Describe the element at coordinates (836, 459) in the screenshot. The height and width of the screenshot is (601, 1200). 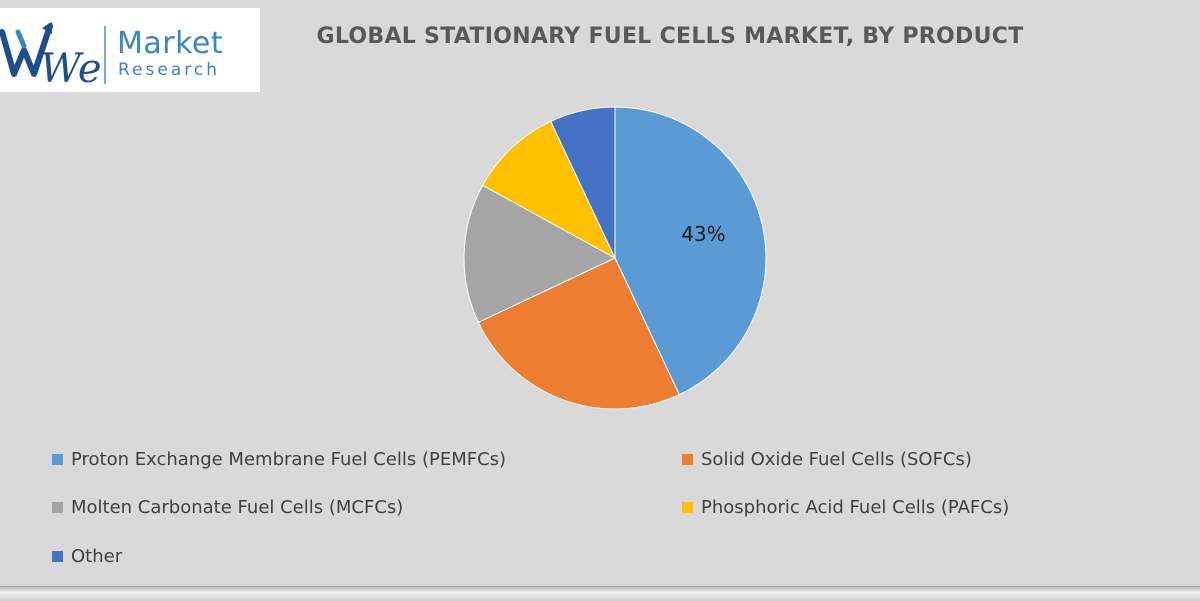
I see `legend-label-1: Solid Oxide Fuel Cells (SOFCs)` at that location.